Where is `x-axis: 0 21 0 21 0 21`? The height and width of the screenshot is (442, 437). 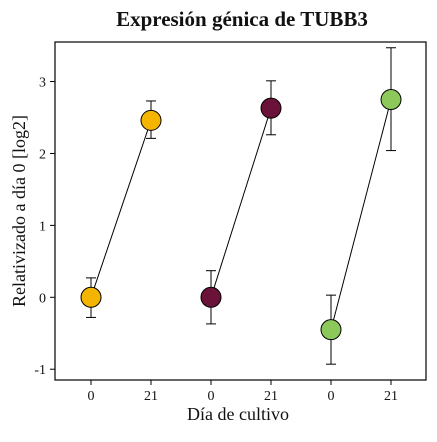
x-axis: 0 21 0 21 0 21 is located at coordinates (243, 392).